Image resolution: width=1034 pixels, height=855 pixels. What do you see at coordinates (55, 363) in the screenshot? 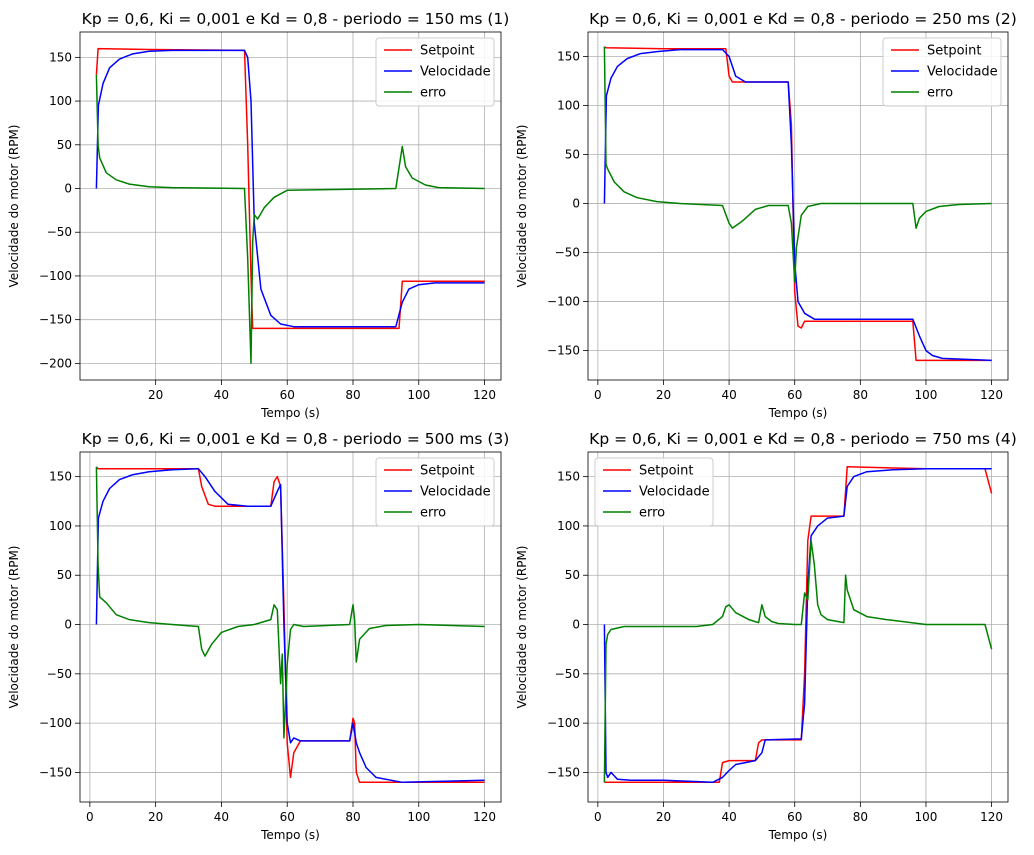
I see `y-tick-label: −200` at bounding box center [55, 363].